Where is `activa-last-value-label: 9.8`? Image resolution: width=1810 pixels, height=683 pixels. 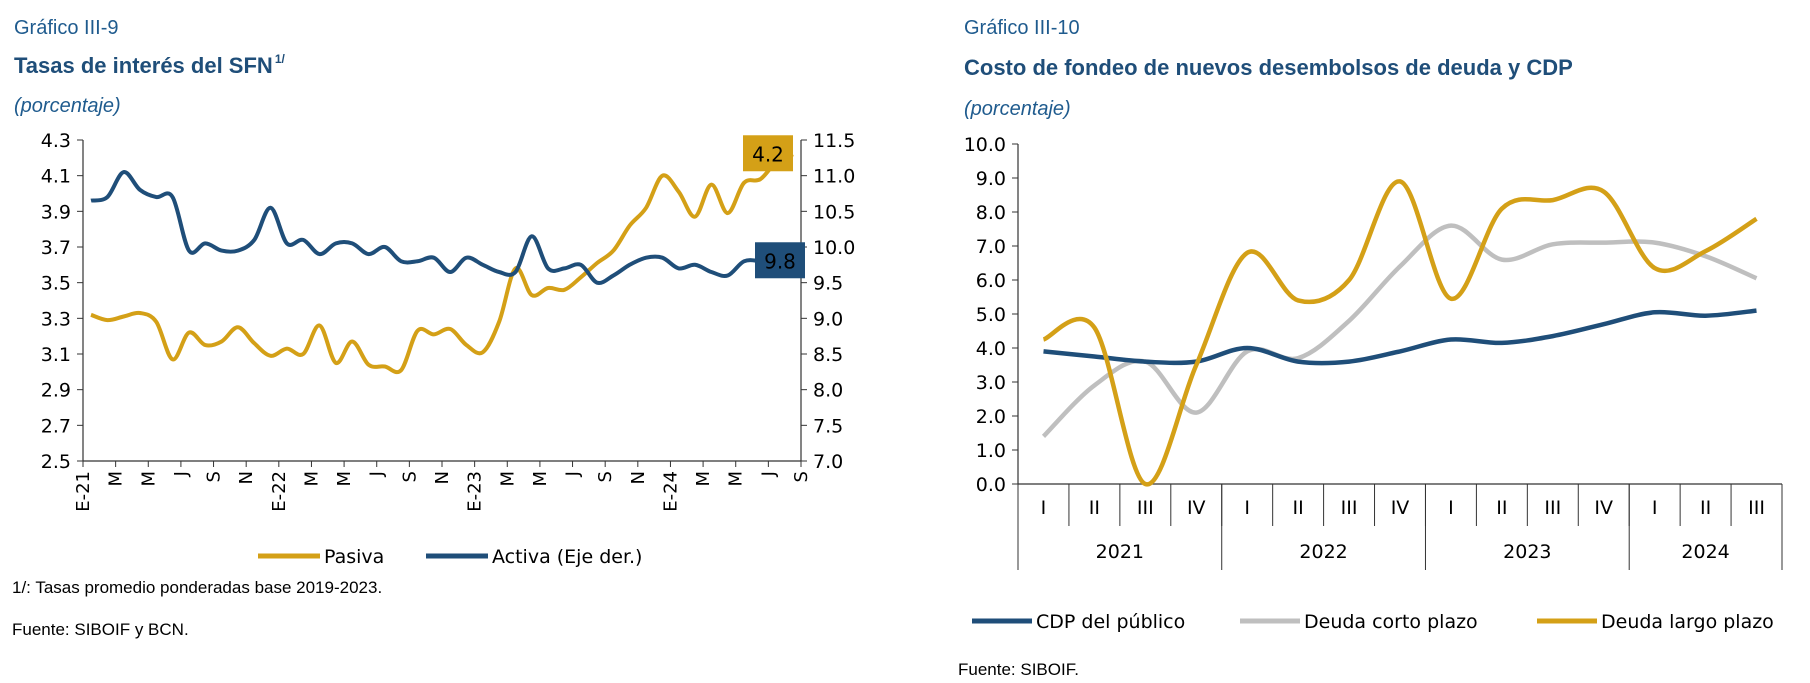 activa-last-value-label: 9.8 is located at coordinates (780, 261).